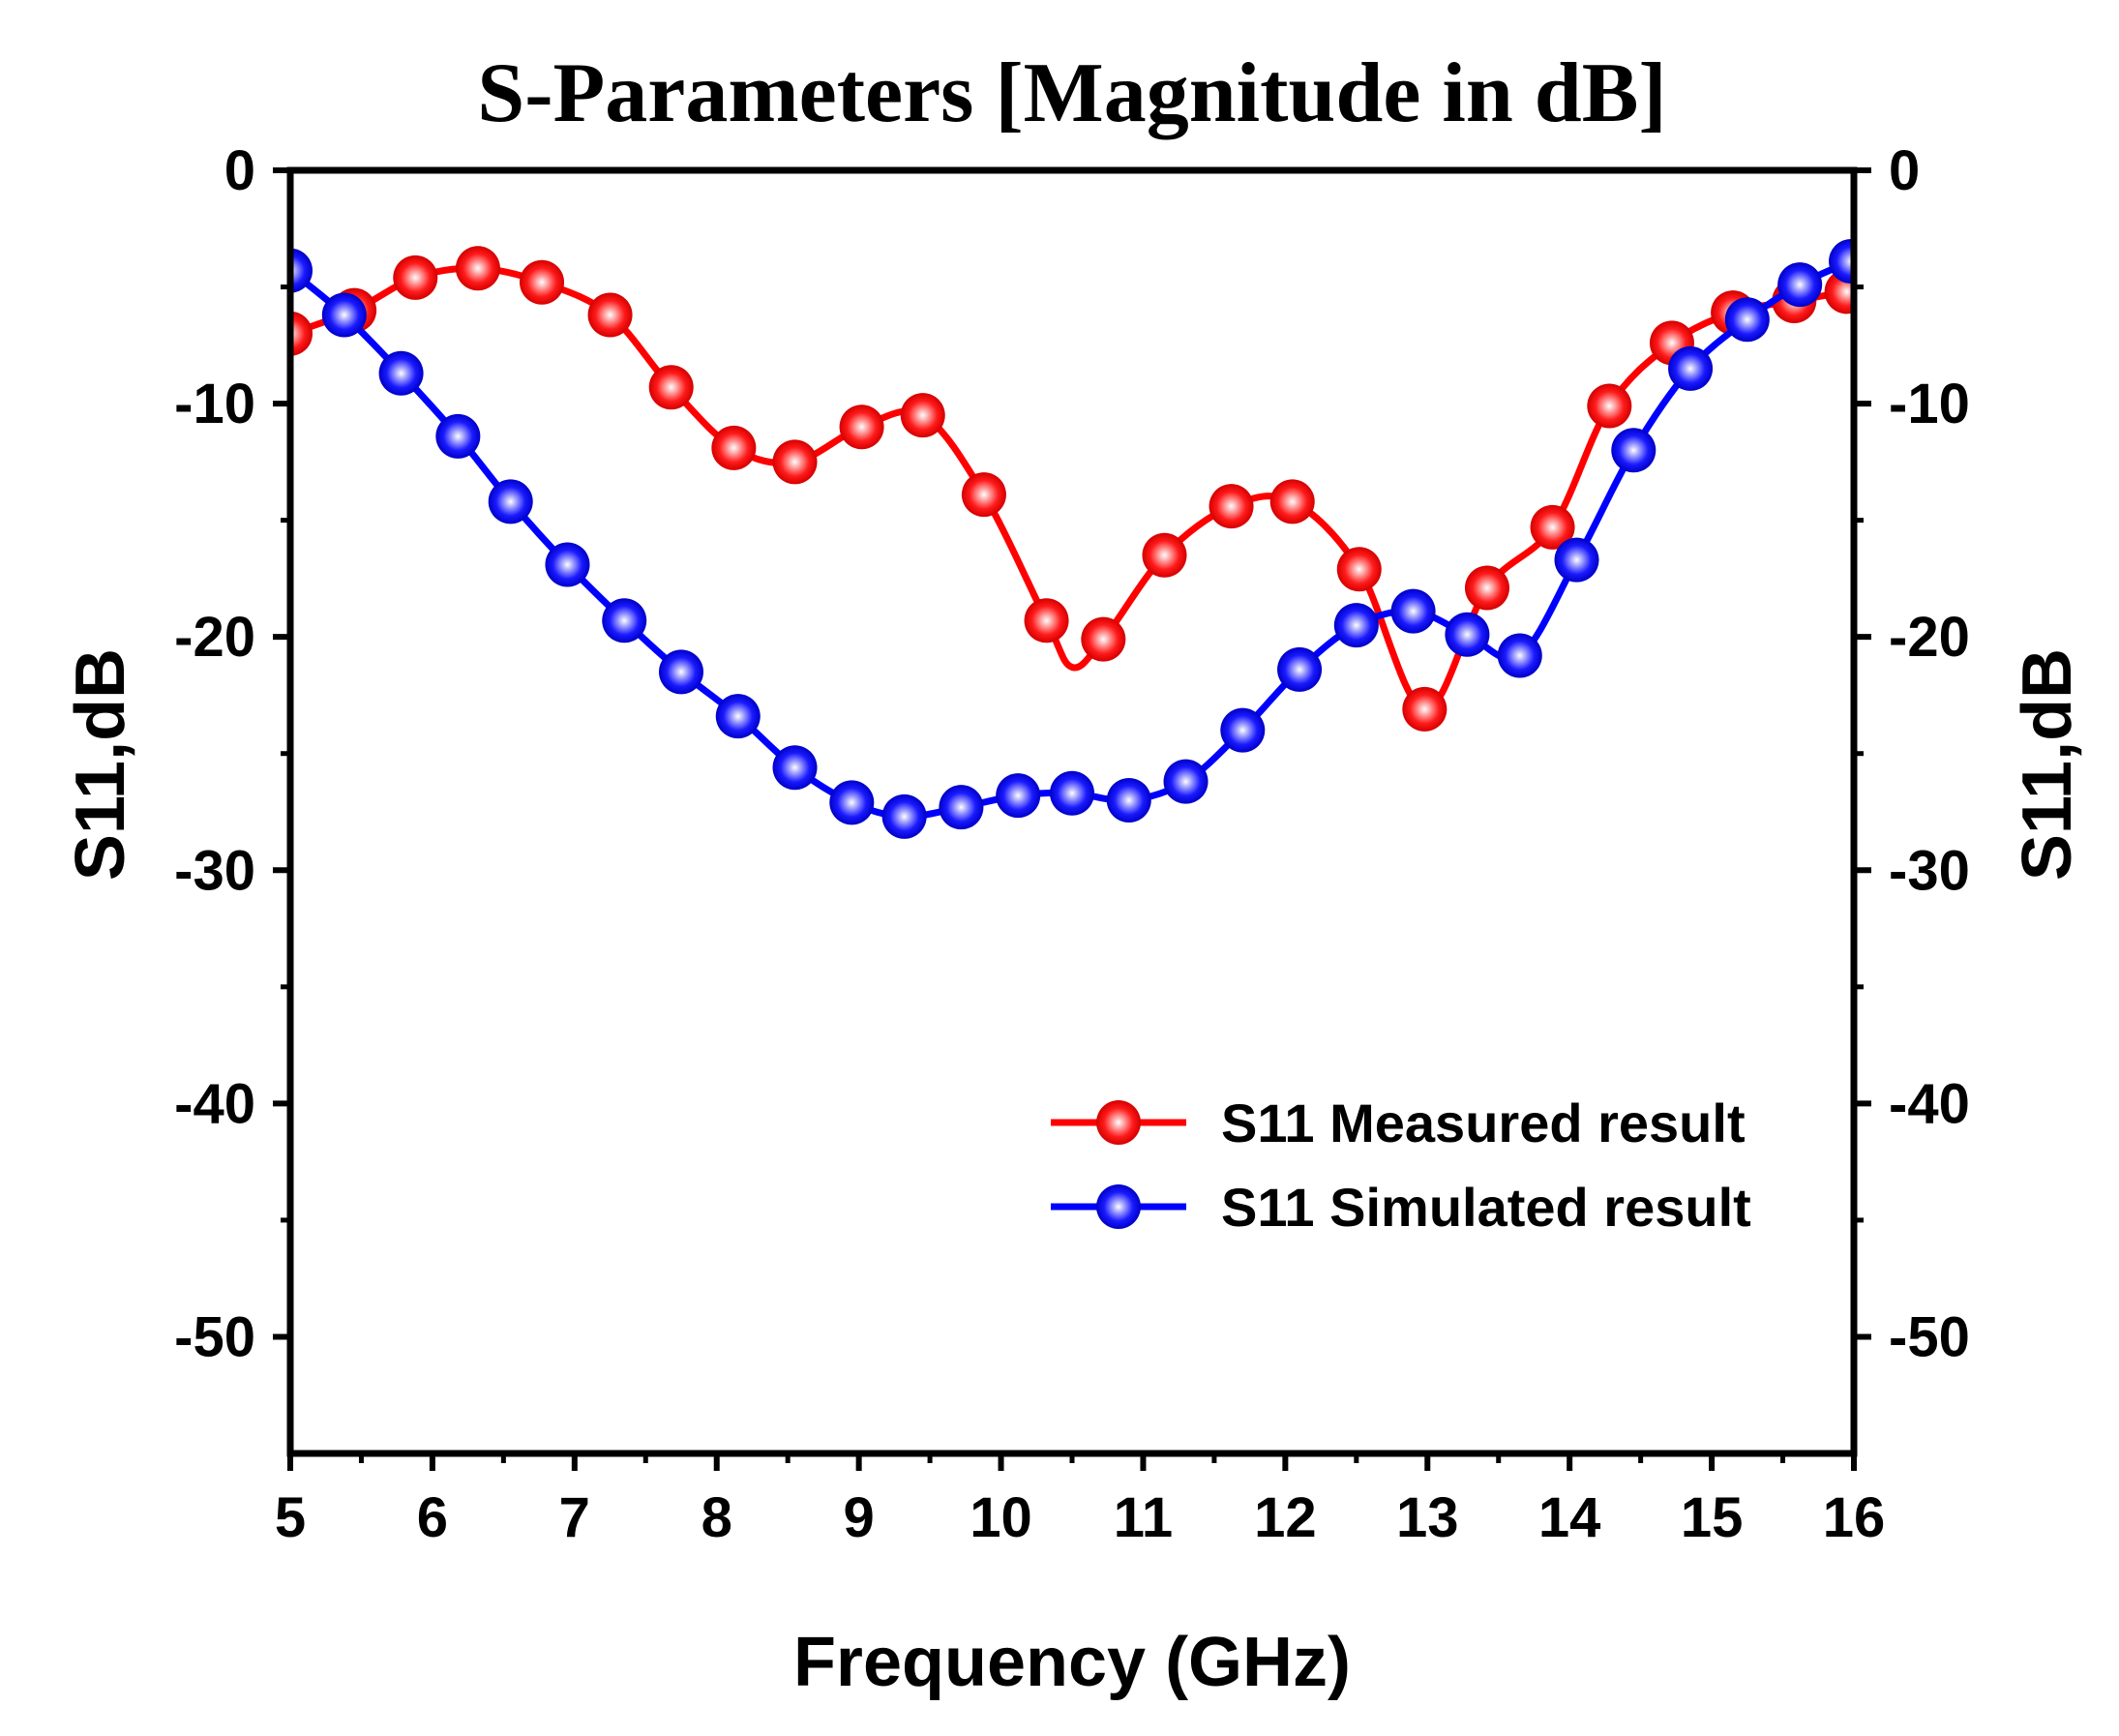 The image size is (2119, 1736). What do you see at coordinates (1713, 1517) in the screenshot?
I see `x-tick-label: 15` at bounding box center [1713, 1517].